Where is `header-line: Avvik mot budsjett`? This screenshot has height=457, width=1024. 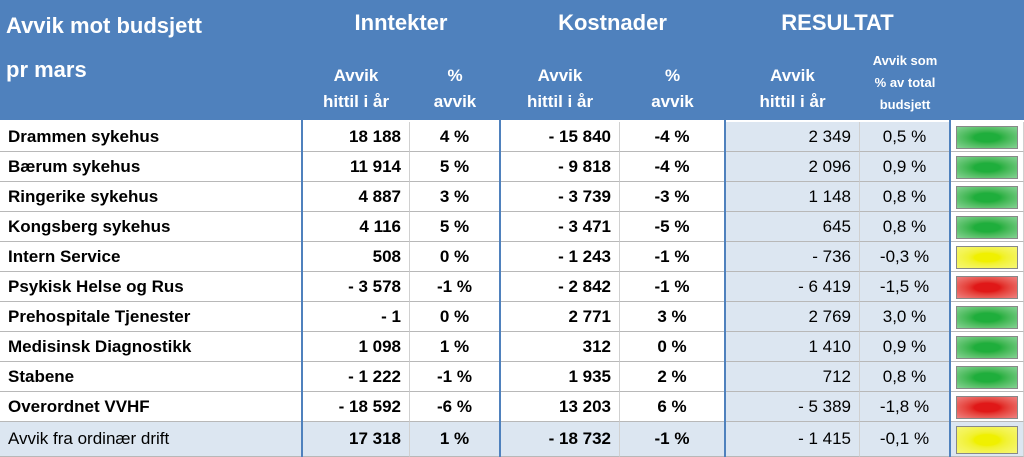
header-line: Avvik mot budsjett is located at coordinates (104, 25).